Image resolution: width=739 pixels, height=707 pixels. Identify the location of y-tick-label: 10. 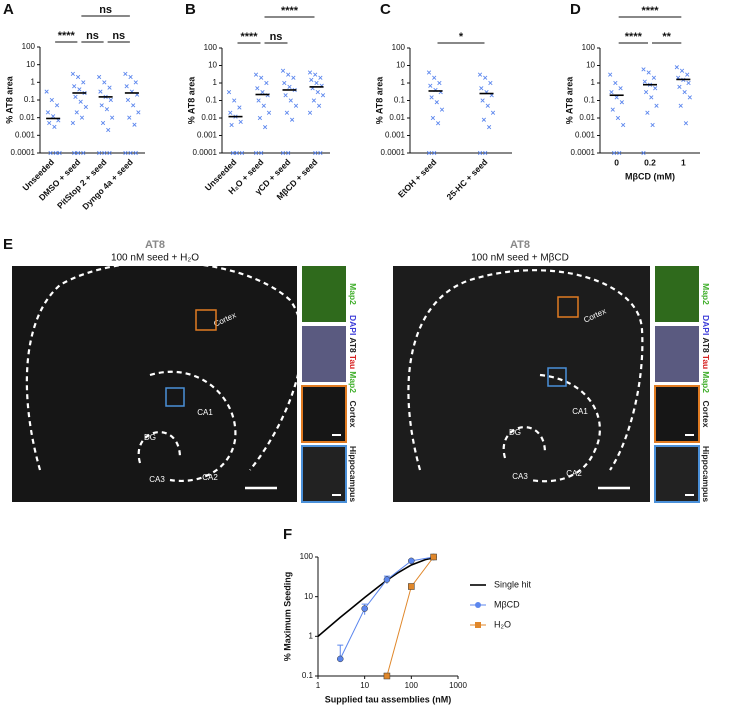
(212, 65).